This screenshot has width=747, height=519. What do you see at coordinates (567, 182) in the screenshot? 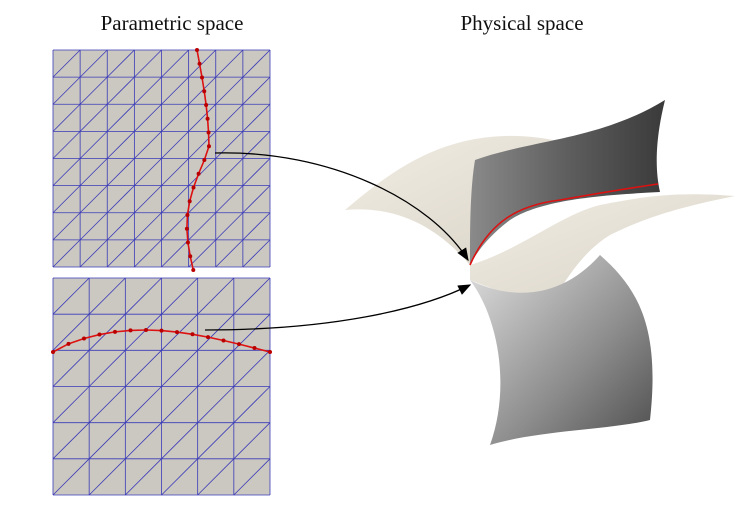
I see `surface-top-panel` at bounding box center [567, 182].